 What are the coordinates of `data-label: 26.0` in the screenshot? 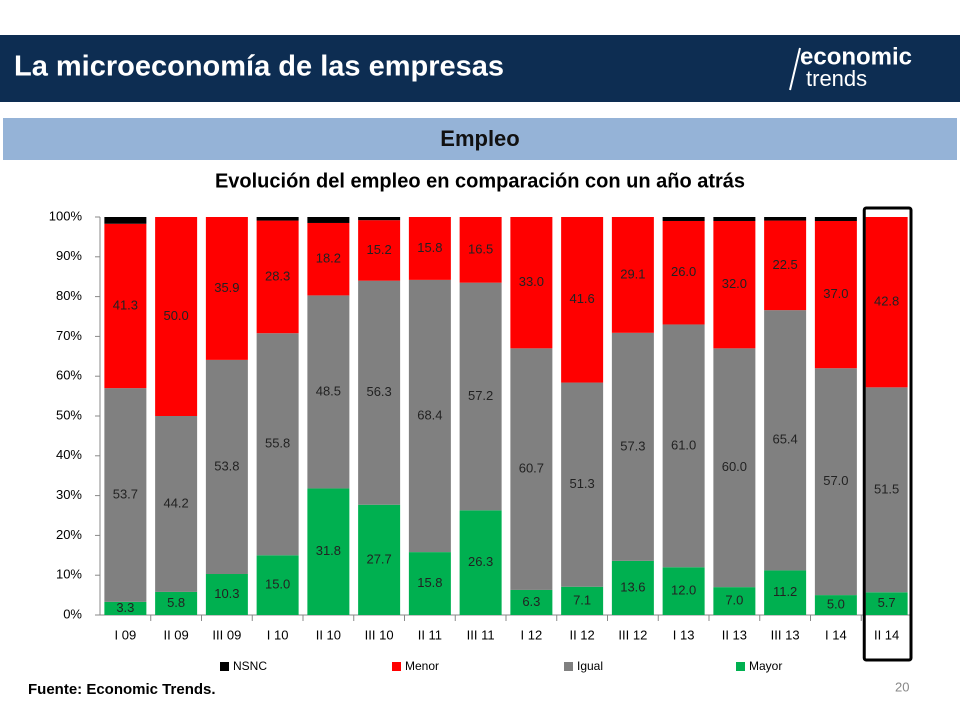 It's located at (683, 271).